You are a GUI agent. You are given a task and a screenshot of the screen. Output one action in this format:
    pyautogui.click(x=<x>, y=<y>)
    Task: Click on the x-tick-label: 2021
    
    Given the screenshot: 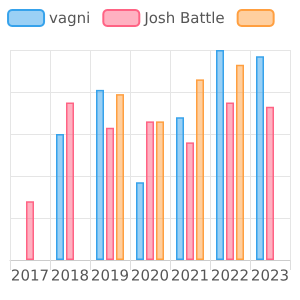 What is the action you would take?
    pyautogui.click(x=190, y=275)
    